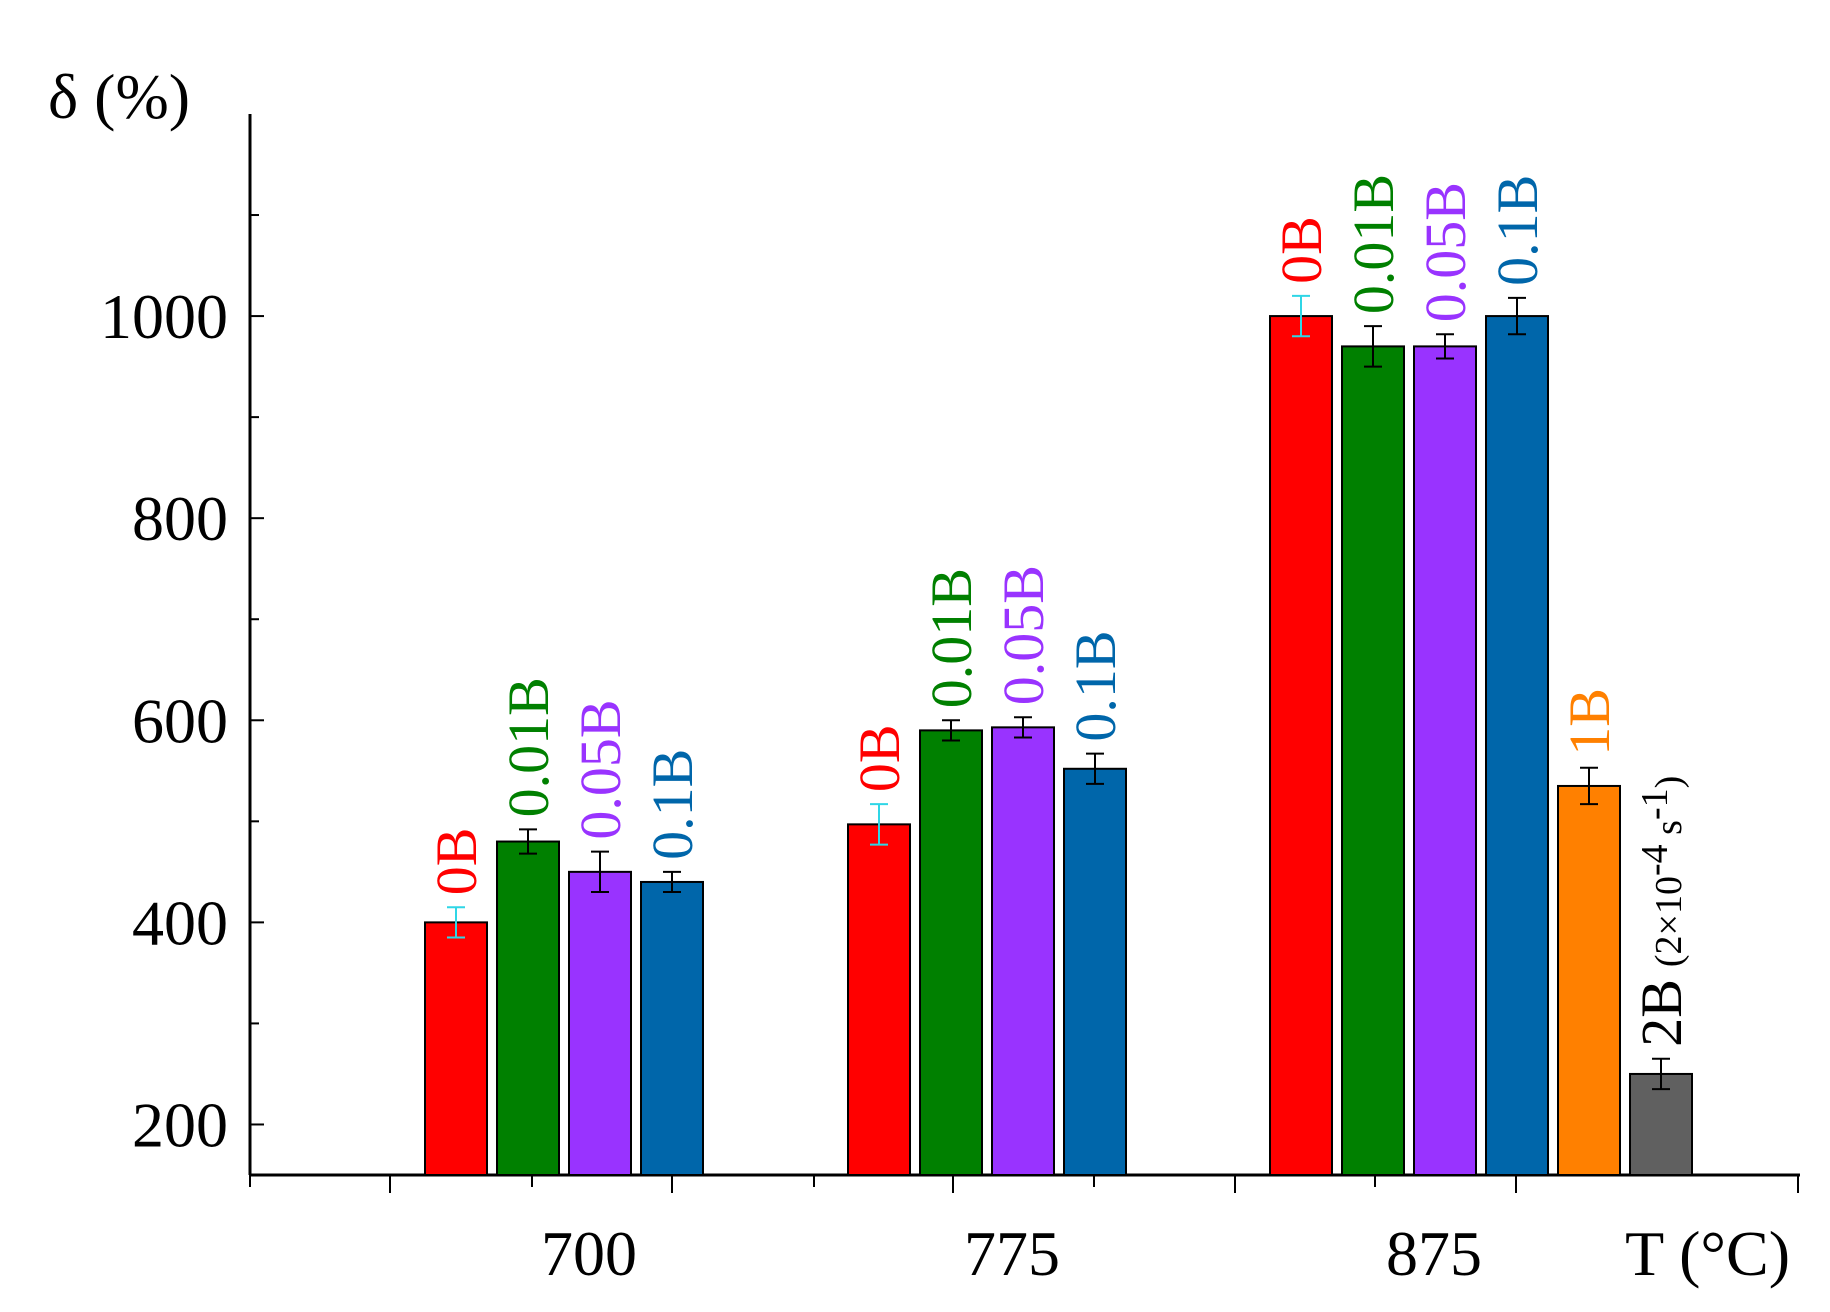 This screenshot has width=1830, height=1312. What do you see at coordinates (1589, 722) in the screenshot?
I see `bar-label: 1B` at bounding box center [1589, 722].